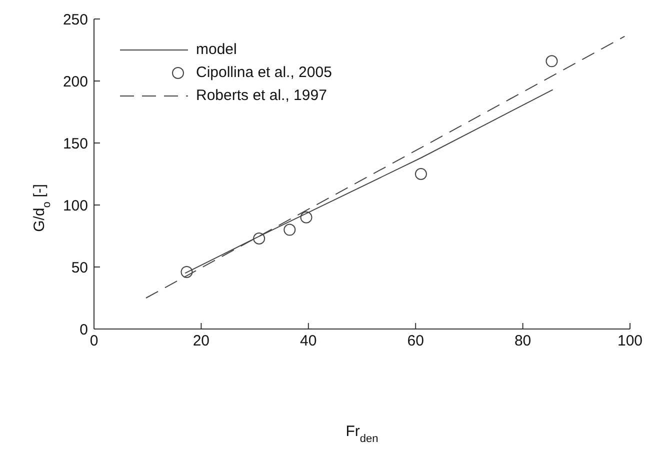  What do you see at coordinates (308, 341) in the screenshot?
I see `x-tick-label: 40` at bounding box center [308, 341].